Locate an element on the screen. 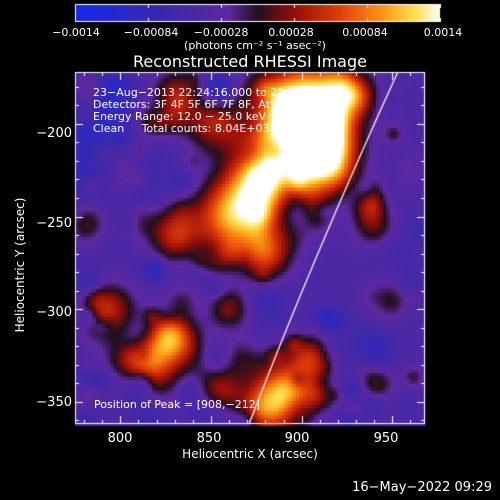 The height and width of the screenshot is (500, 500). colorbar-tick-label: 0.00028 is located at coordinates (291, 32).